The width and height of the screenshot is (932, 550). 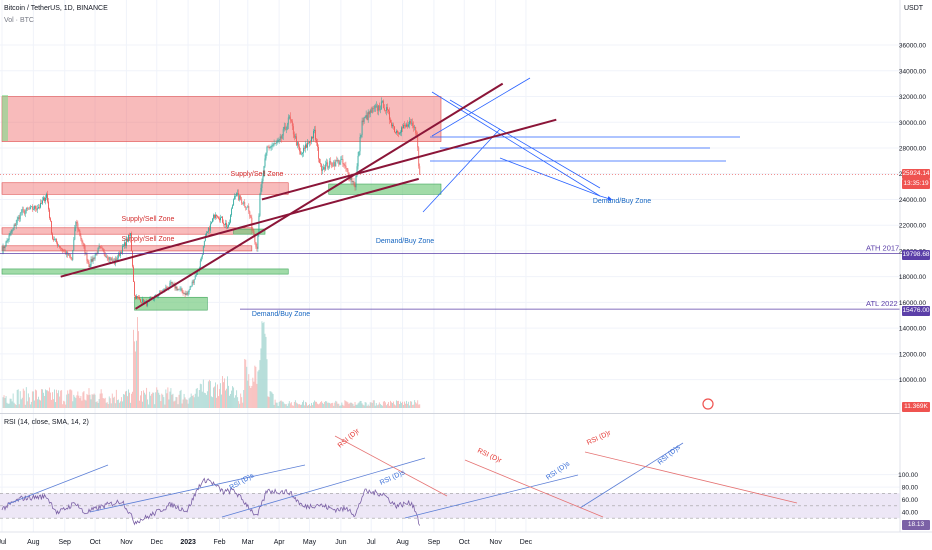 What do you see at coordinates (240, 227) in the screenshot?
I see `trendline` at bounding box center [240, 227].